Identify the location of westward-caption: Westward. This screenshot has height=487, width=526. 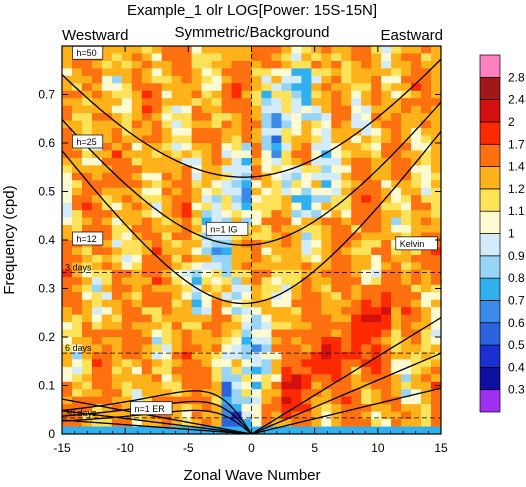
(95, 35).